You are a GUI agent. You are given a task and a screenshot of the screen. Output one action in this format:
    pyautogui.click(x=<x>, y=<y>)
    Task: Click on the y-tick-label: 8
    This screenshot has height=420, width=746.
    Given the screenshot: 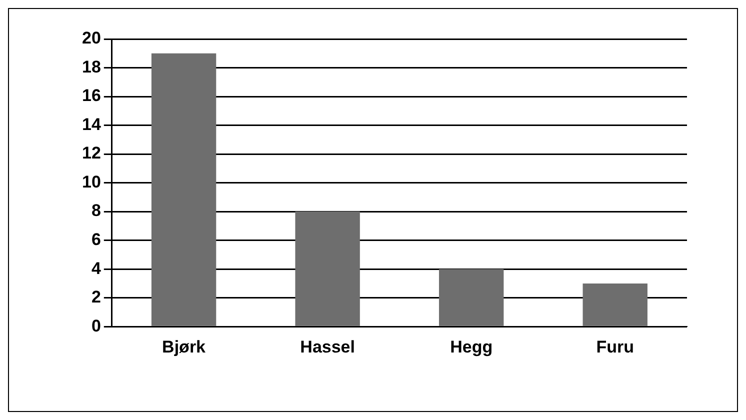 What is the action you would take?
    pyautogui.click(x=96, y=210)
    